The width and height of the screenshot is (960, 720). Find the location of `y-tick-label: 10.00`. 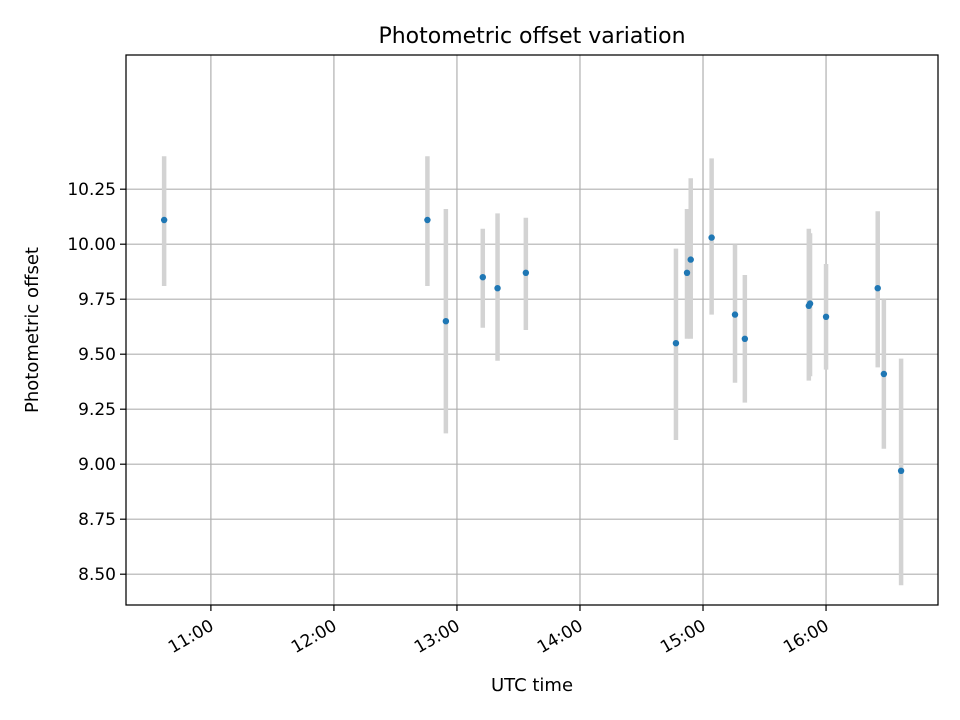

y-tick-label: 10.00 is located at coordinates (91, 245).